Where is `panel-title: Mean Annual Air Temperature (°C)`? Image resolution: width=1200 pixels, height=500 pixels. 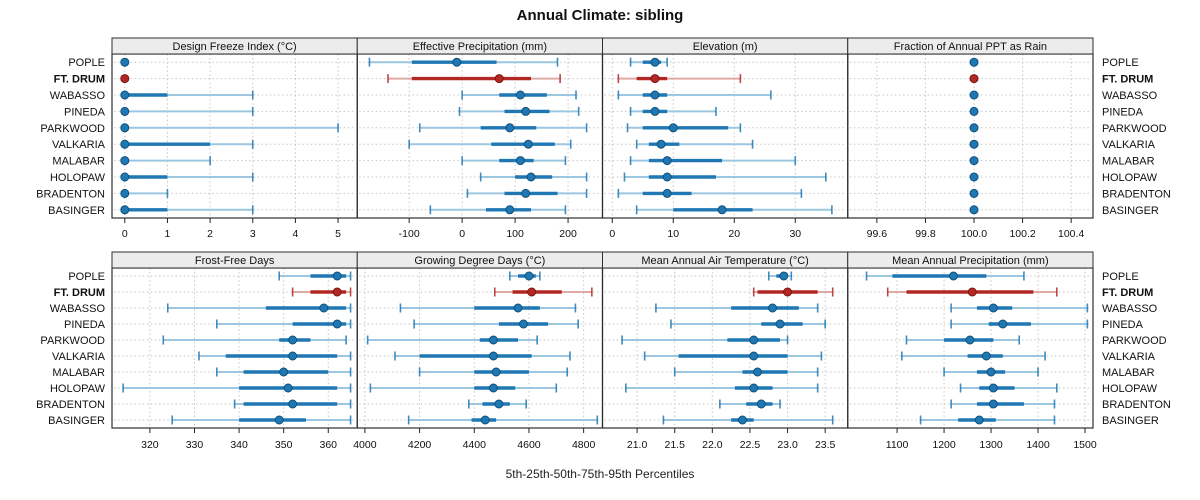 panel-title: Mean Annual Air Temperature (°C) is located at coordinates (724, 261).